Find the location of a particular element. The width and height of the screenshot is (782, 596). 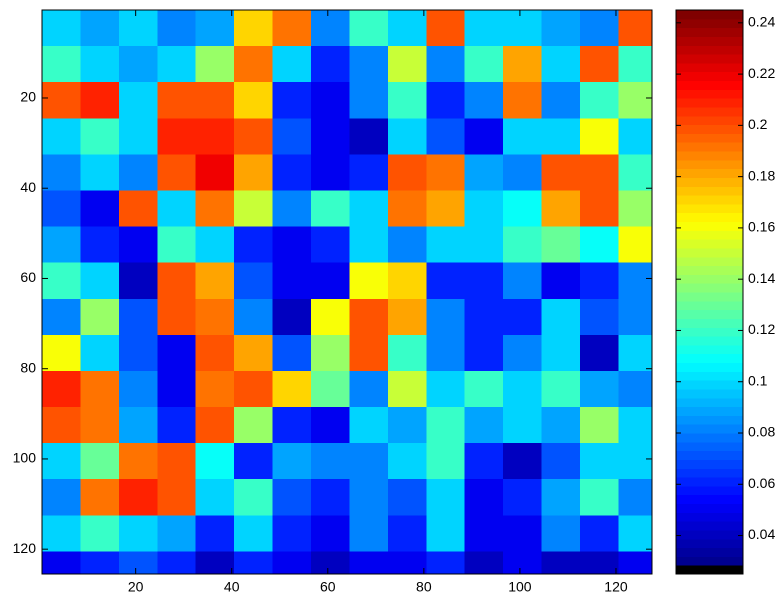

colorbar is located at coordinates (709, 292).